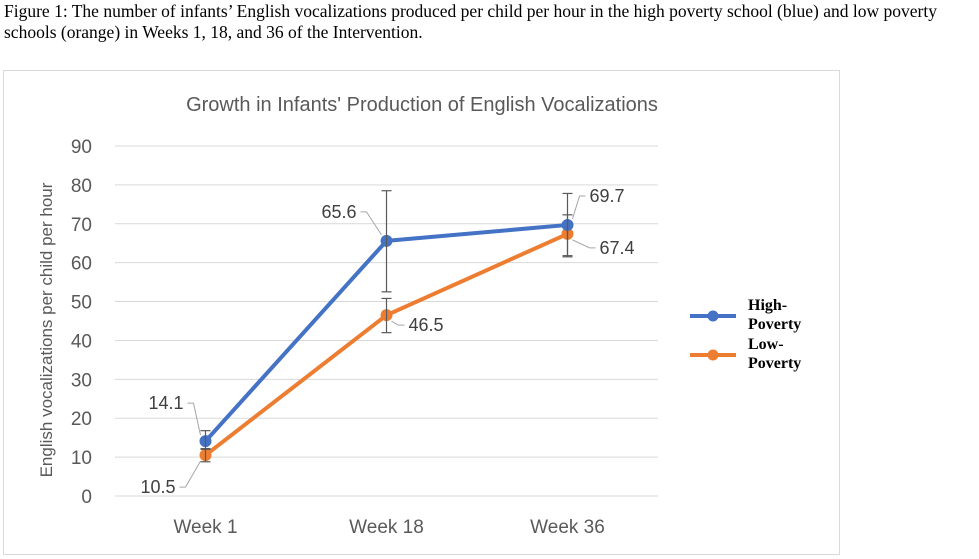 The height and width of the screenshot is (559, 979). What do you see at coordinates (81, 303) in the screenshot?
I see `y-tick-label: 50` at bounding box center [81, 303].